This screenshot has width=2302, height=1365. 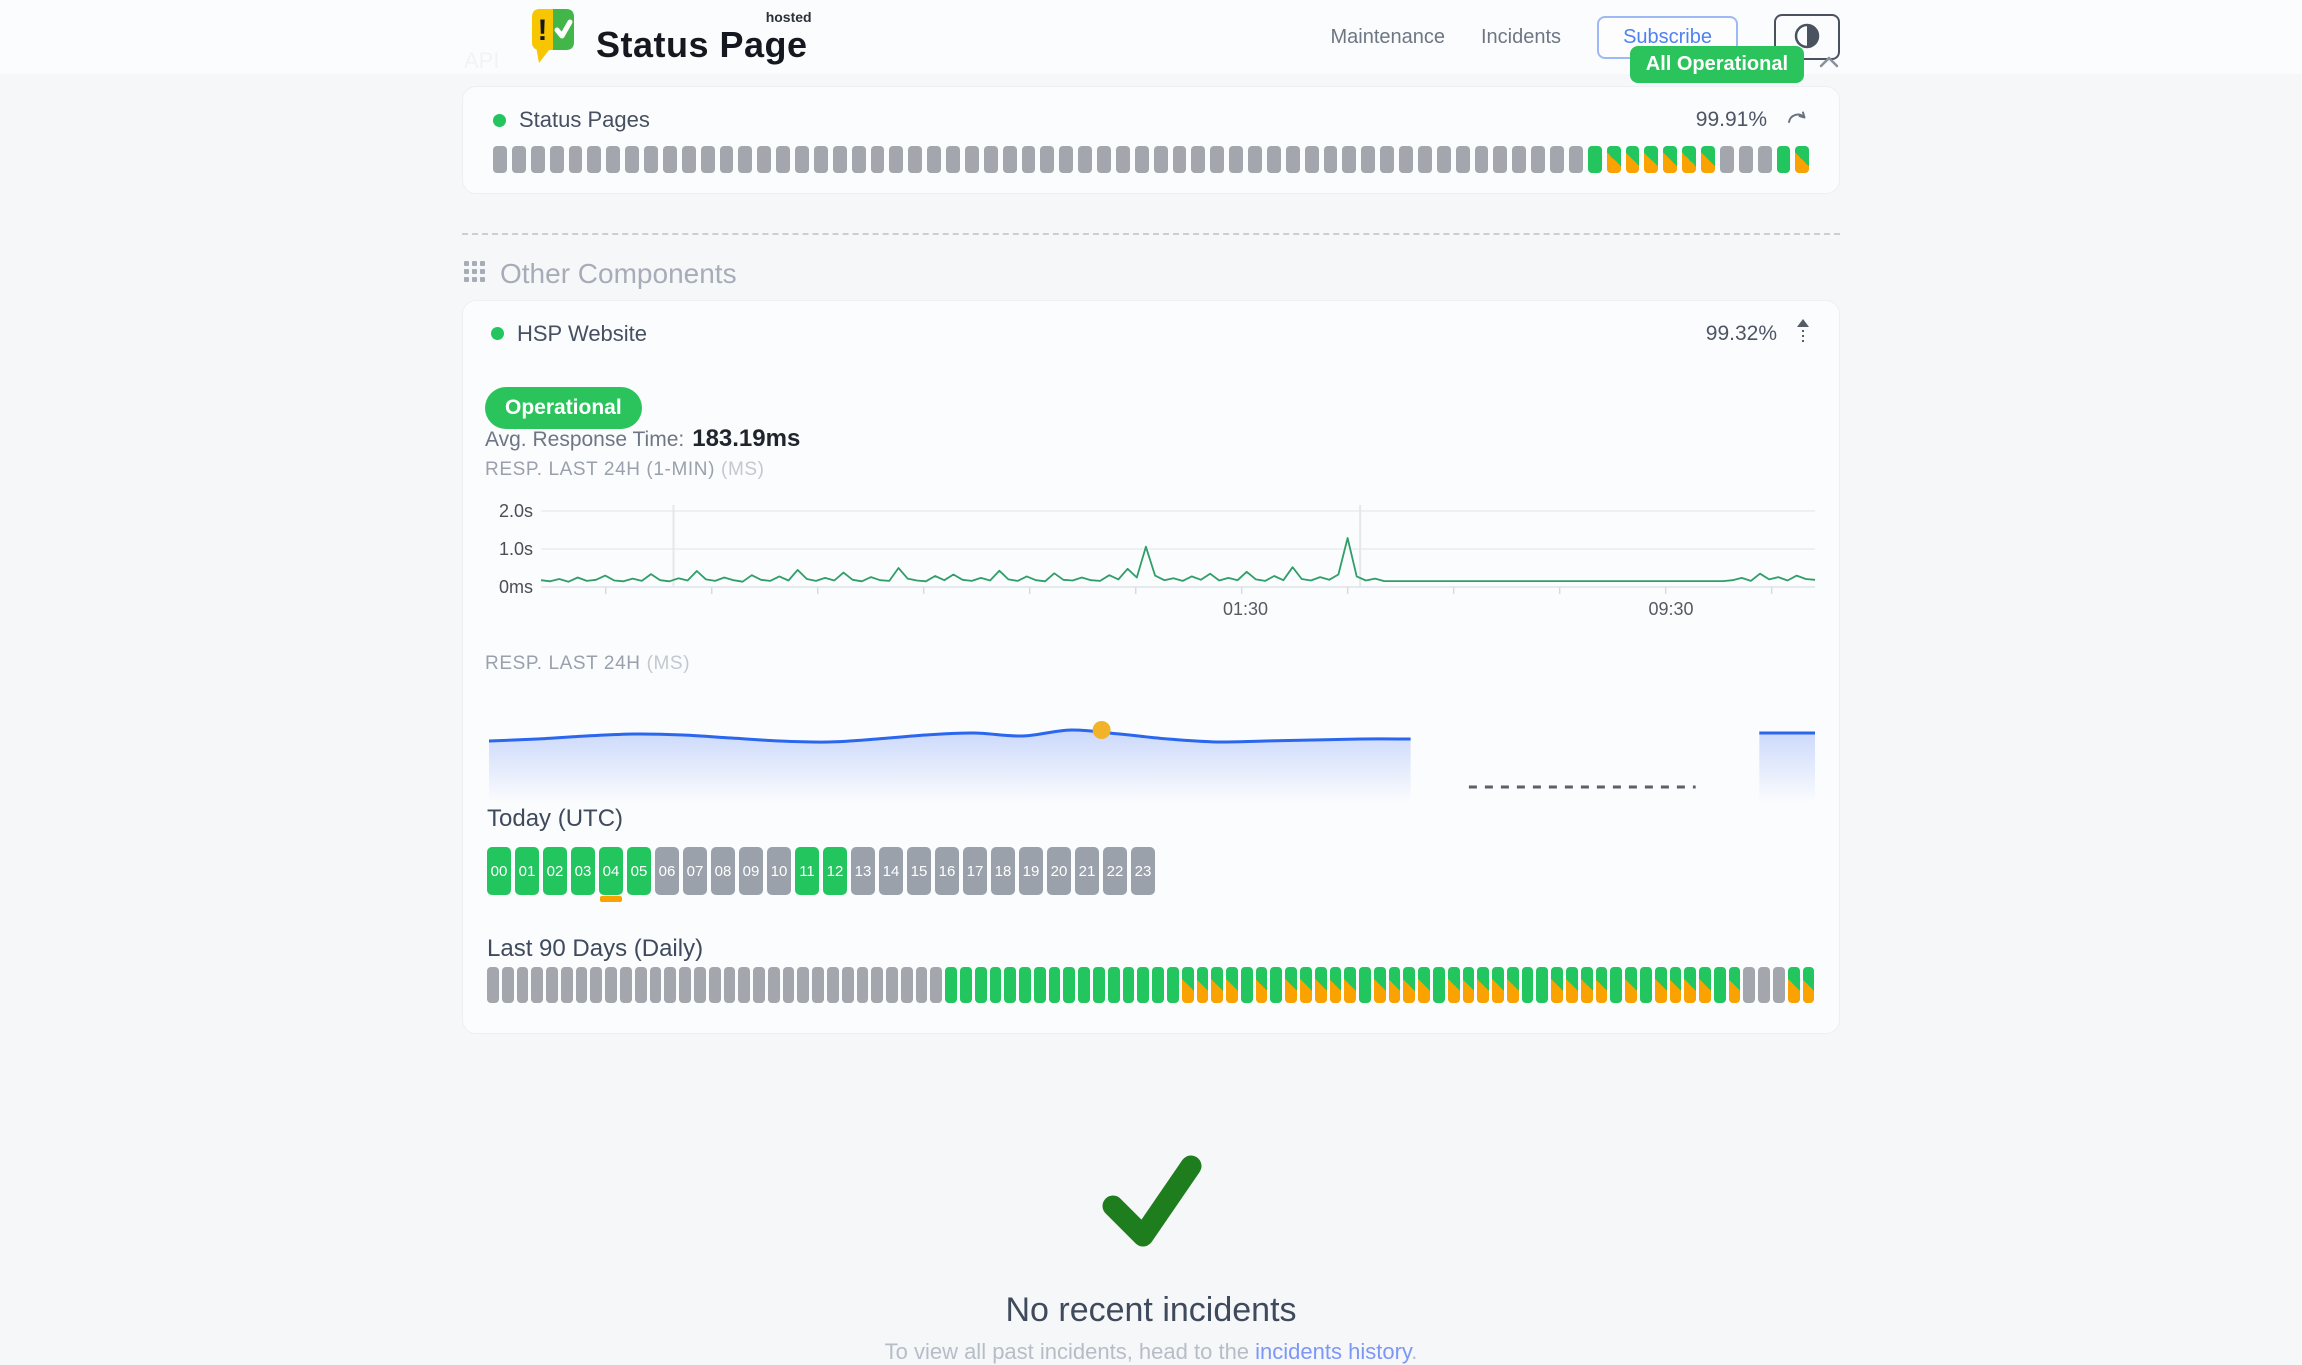 What do you see at coordinates (975, 871) in the screenshot?
I see `hour-cell: 17` at bounding box center [975, 871].